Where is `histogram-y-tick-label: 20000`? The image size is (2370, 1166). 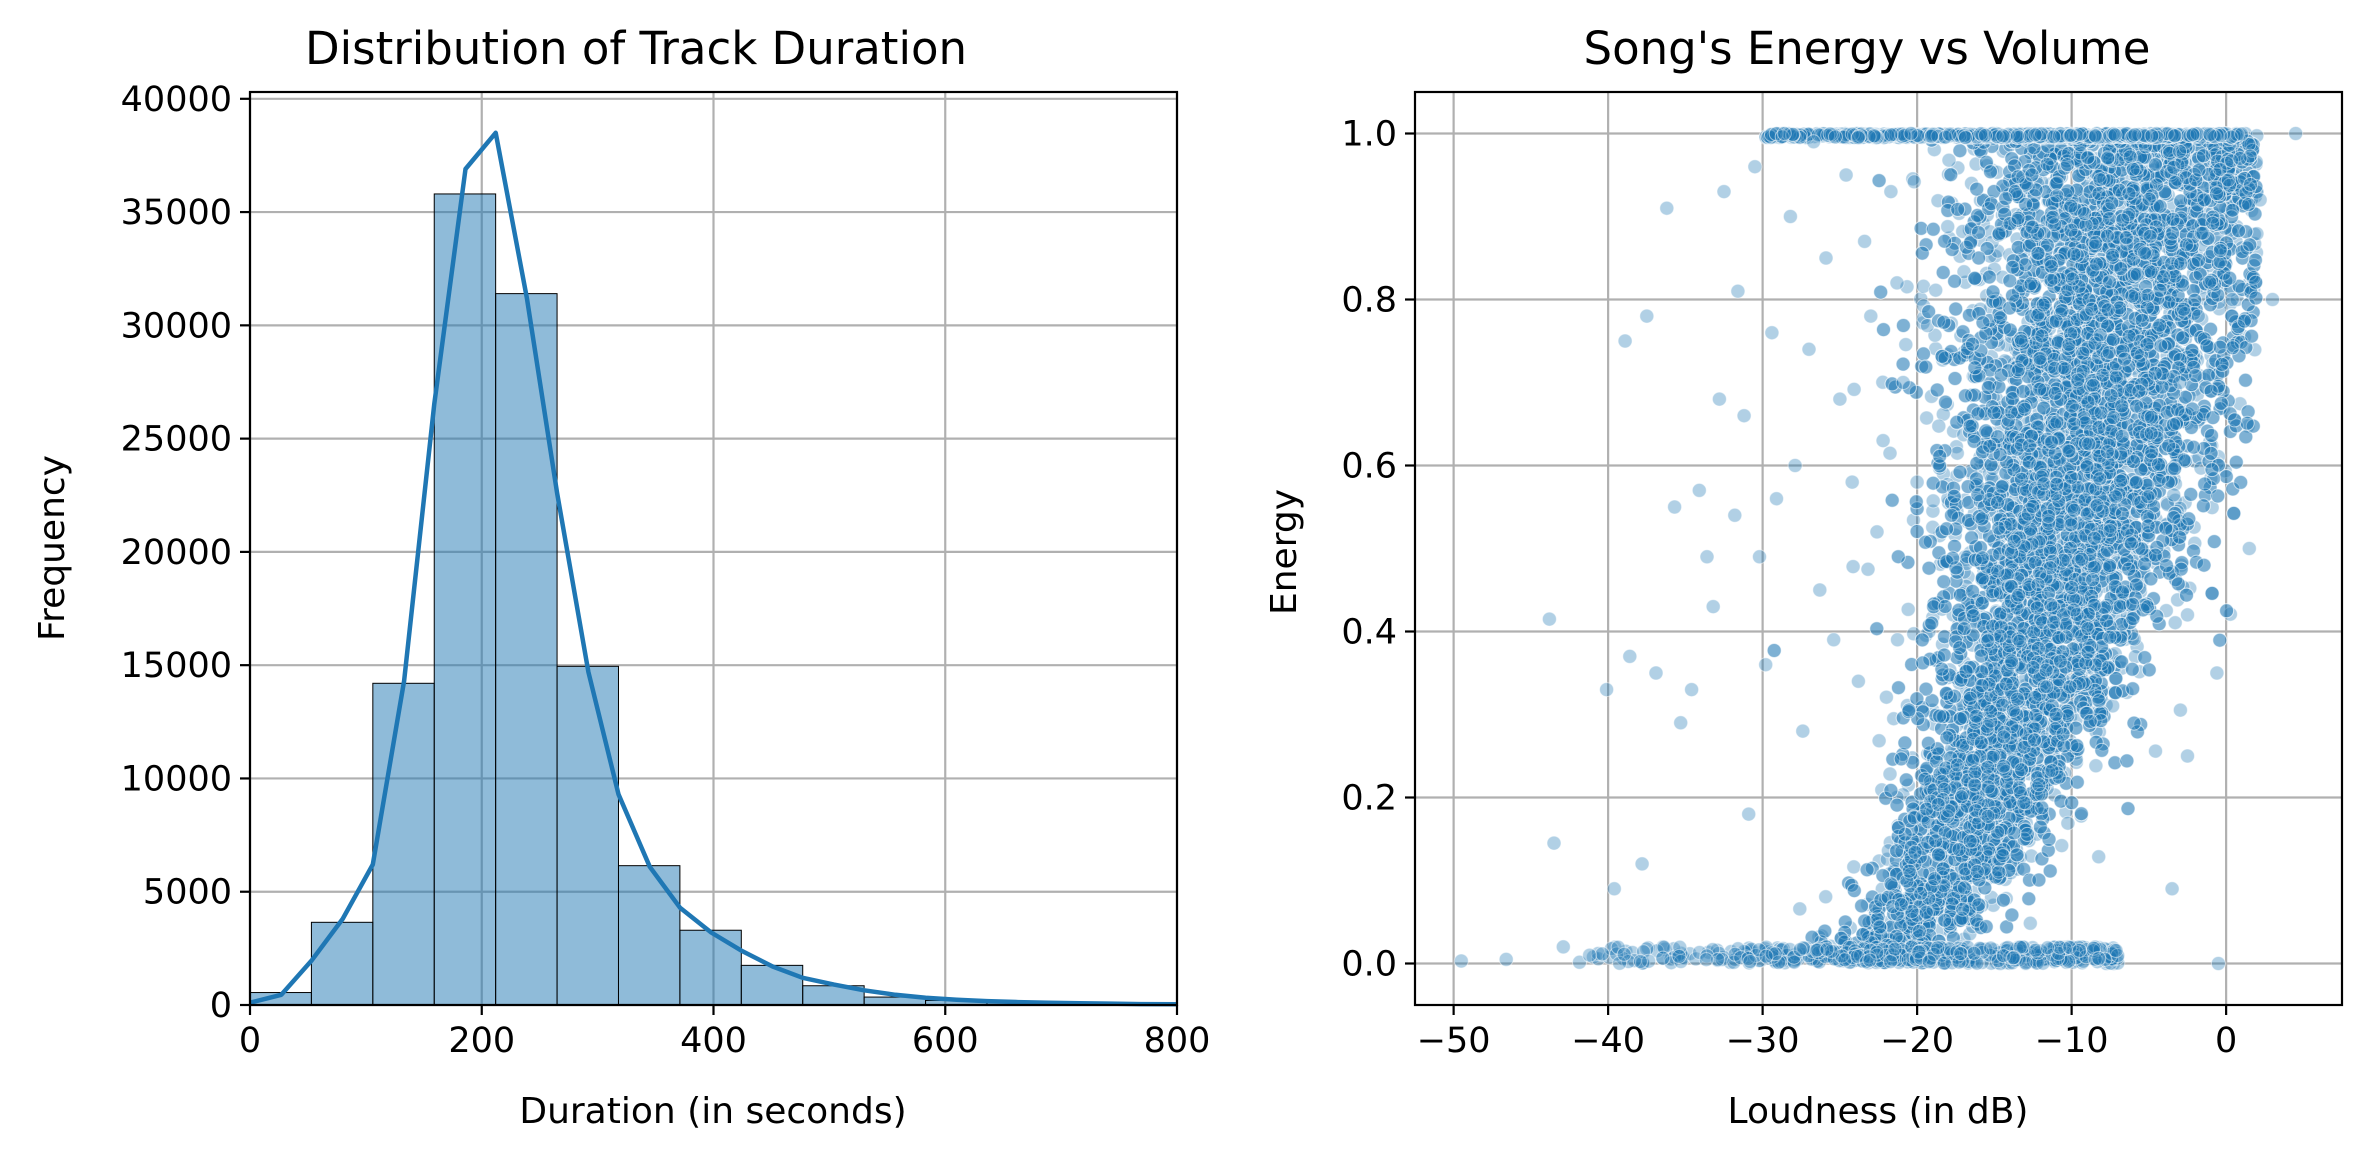 histogram-y-tick-label: 20000 is located at coordinates (176, 553).